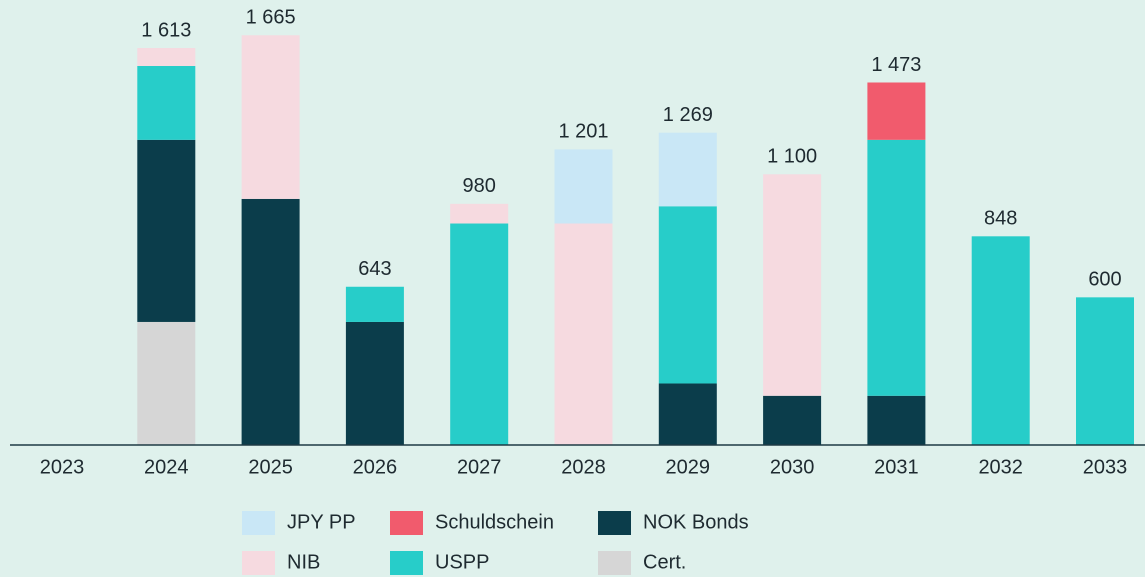  Describe the element at coordinates (688, 467) in the screenshot. I see `x-tick-label: 2029` at that location.